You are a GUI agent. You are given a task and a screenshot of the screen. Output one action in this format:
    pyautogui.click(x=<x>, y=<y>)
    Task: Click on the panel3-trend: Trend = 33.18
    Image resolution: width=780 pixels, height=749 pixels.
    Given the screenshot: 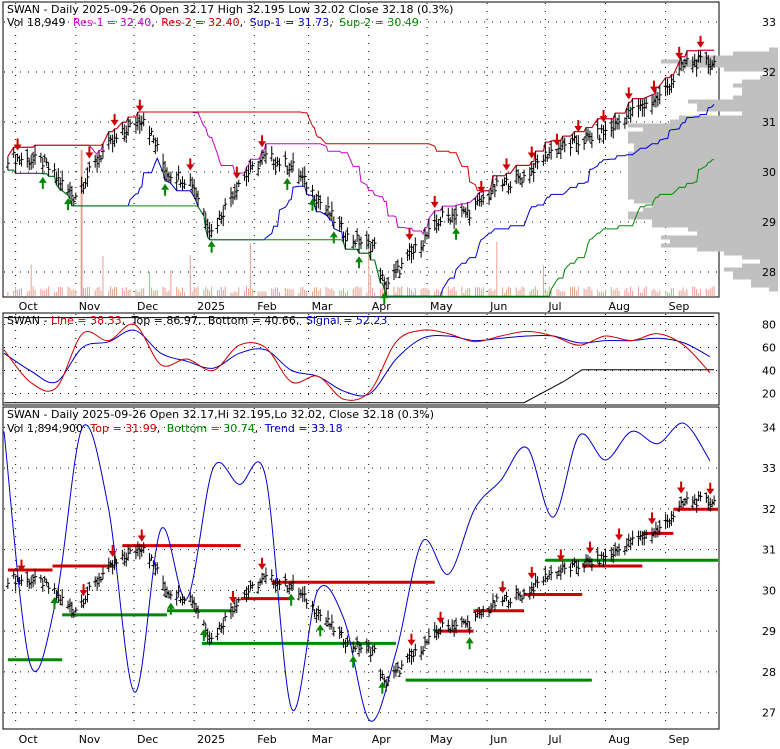 What is the action you would take?
    pyautogui.click(x=303, y=428)
    